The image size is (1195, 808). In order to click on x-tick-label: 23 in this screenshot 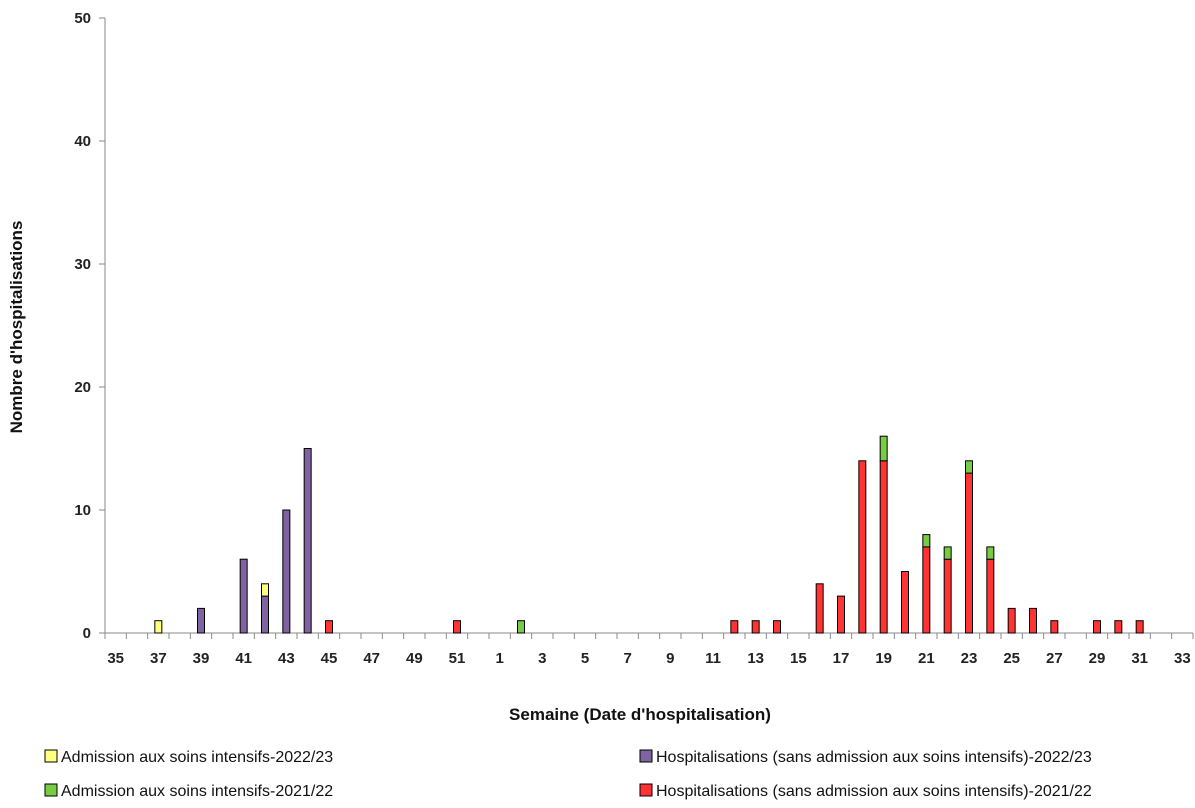, I will do `click(969, 658)`.